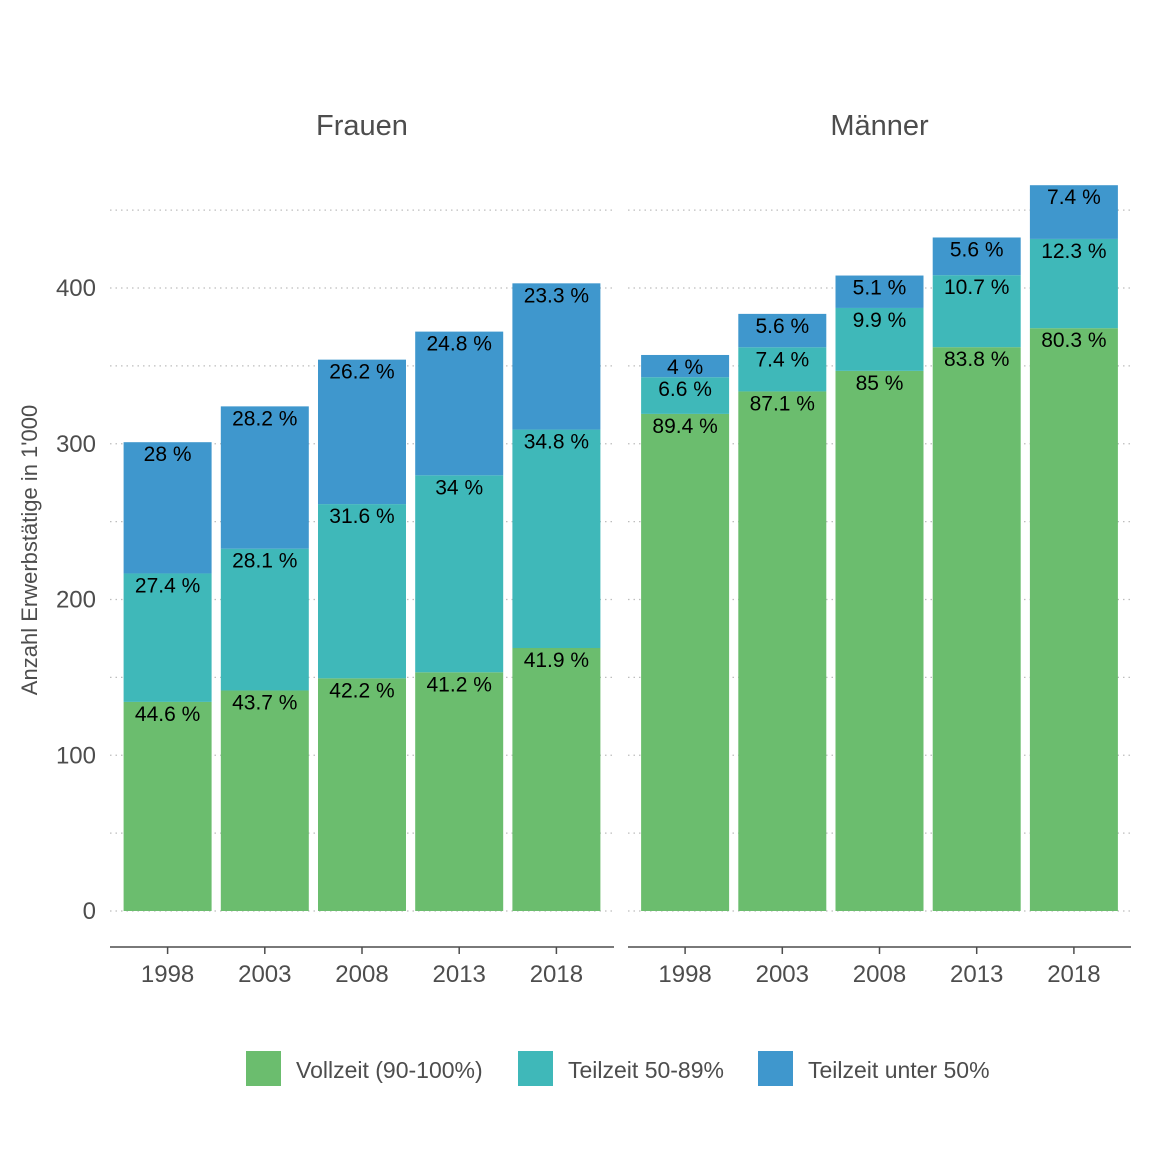 Image resolution: width=1152 pixels, height=1152 pixels. What do you see at coordinates (880, 383) in the screenshot?
I see `data-label: 85 %` at bounding box center [880, 383].